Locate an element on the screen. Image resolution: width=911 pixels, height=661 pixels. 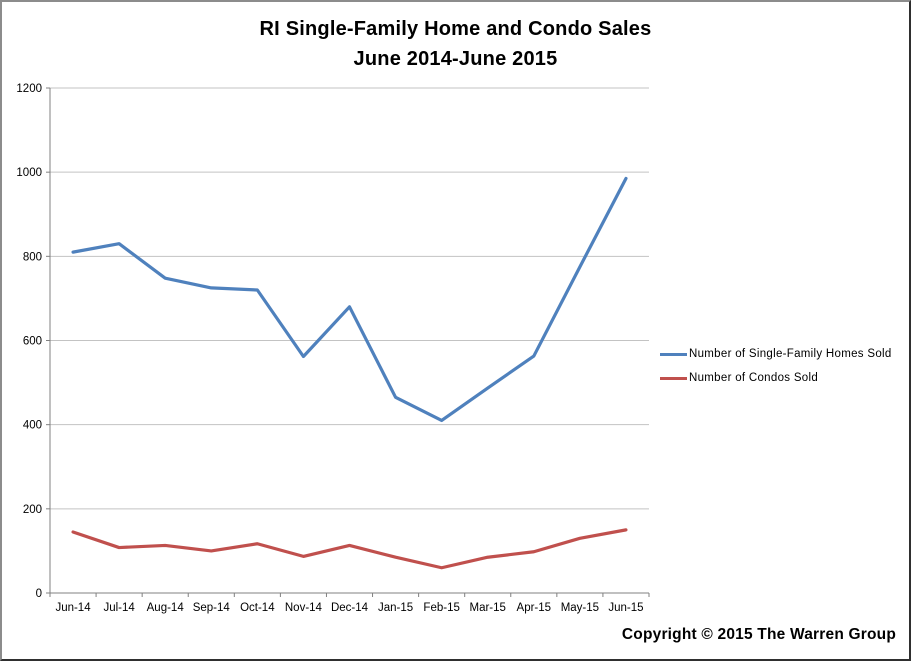
x-axis-tick-label: Aug-14 is located at coordinates (166, 608).